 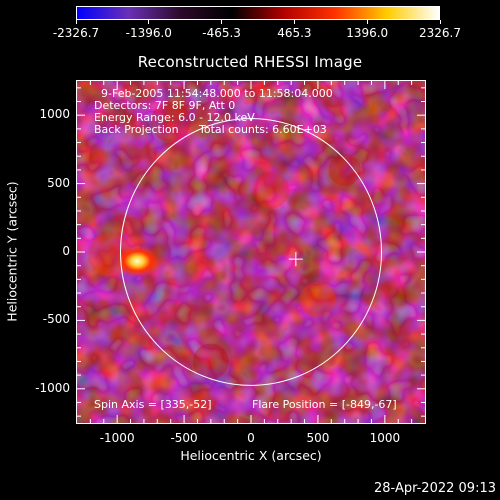 I want to click on x-tick-label: 500, so click(x=318, y=438).